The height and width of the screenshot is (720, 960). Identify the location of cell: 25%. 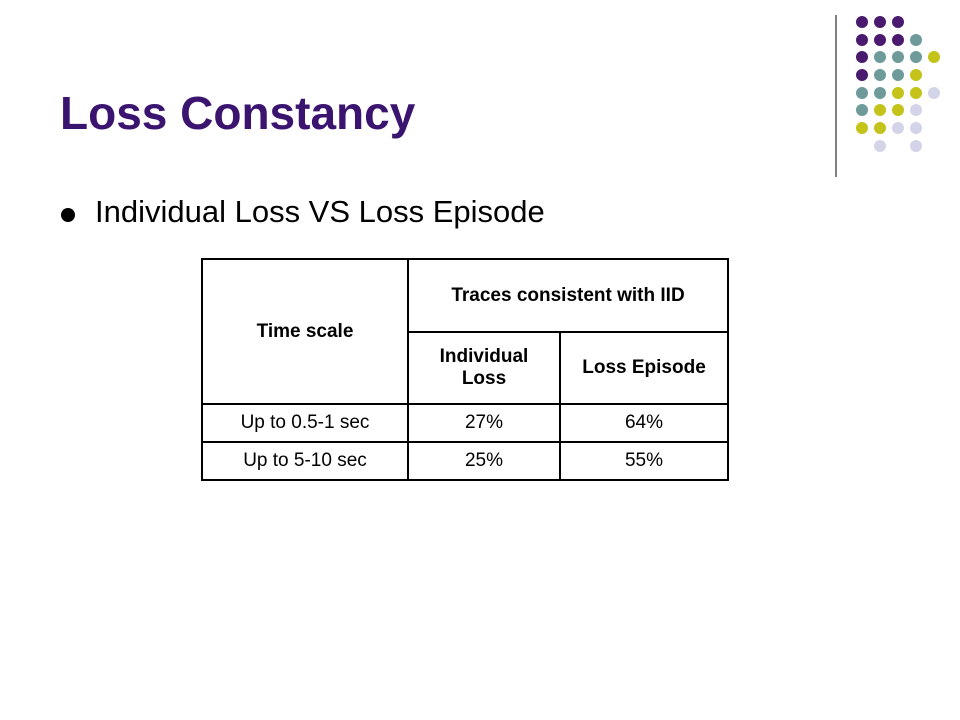
(484, 461).